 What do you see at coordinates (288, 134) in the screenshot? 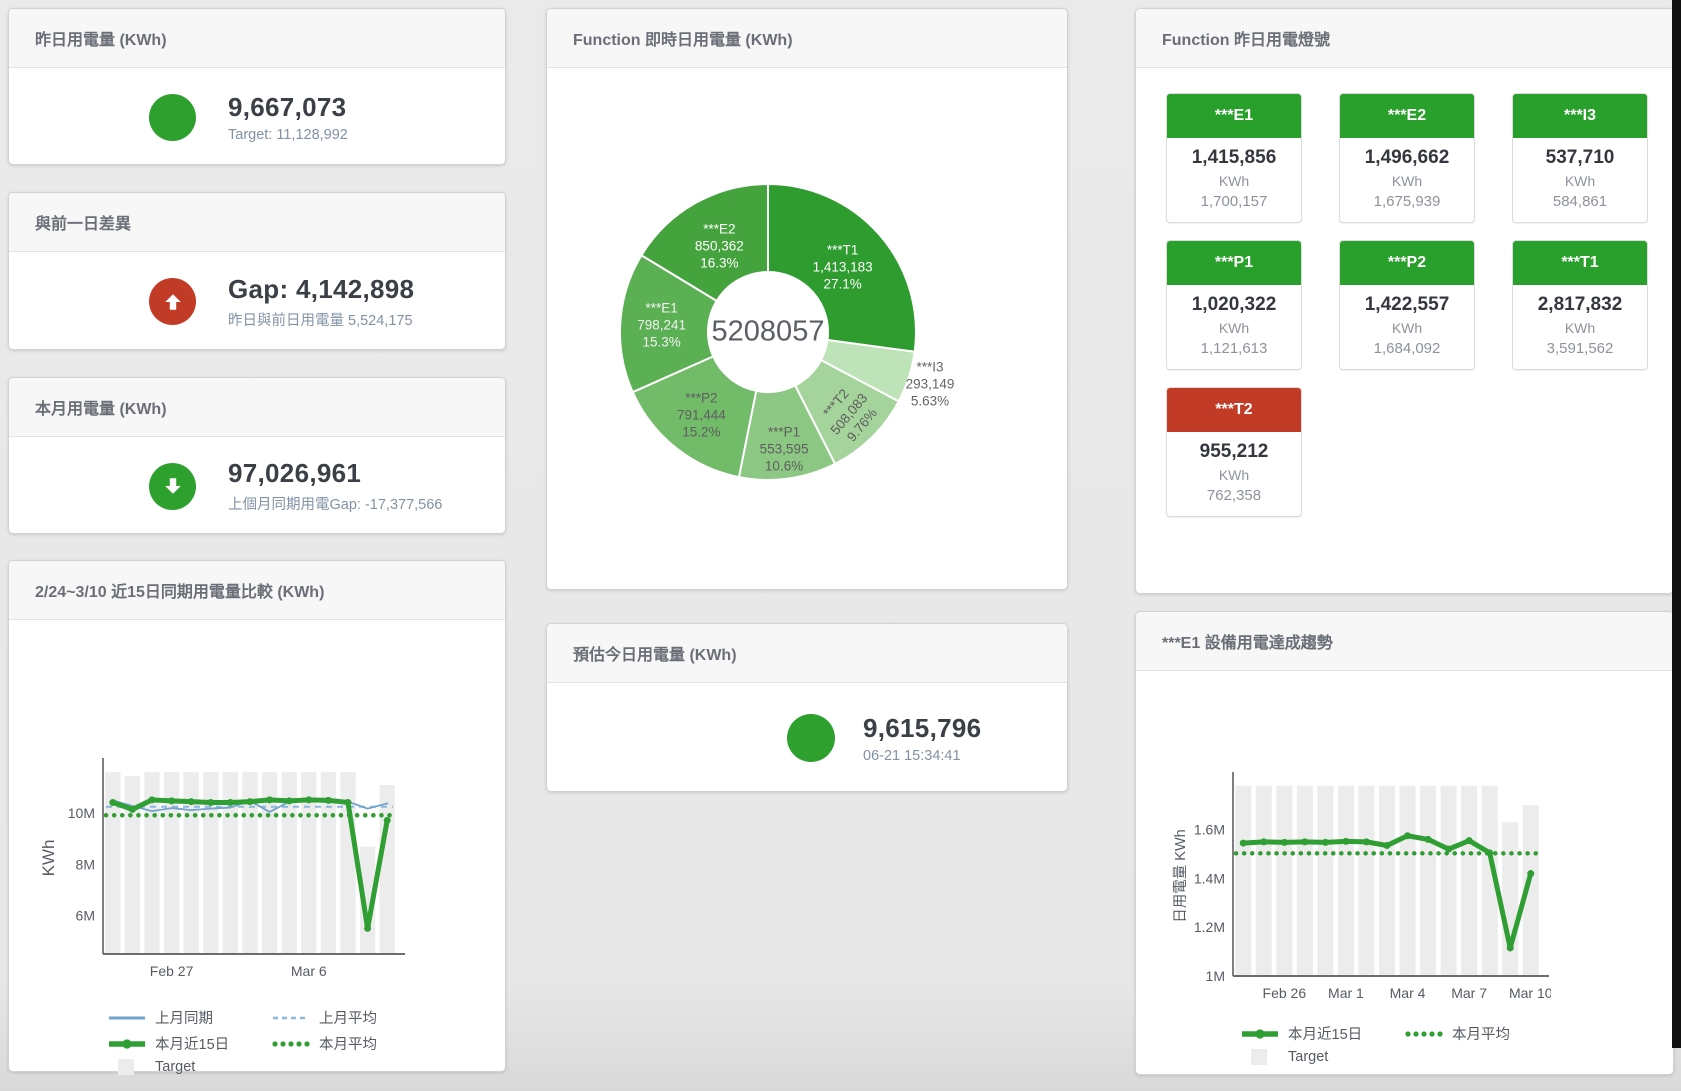
I see `stat-subtitle: Target: 11,128,992` at bounding box center [288, 134].